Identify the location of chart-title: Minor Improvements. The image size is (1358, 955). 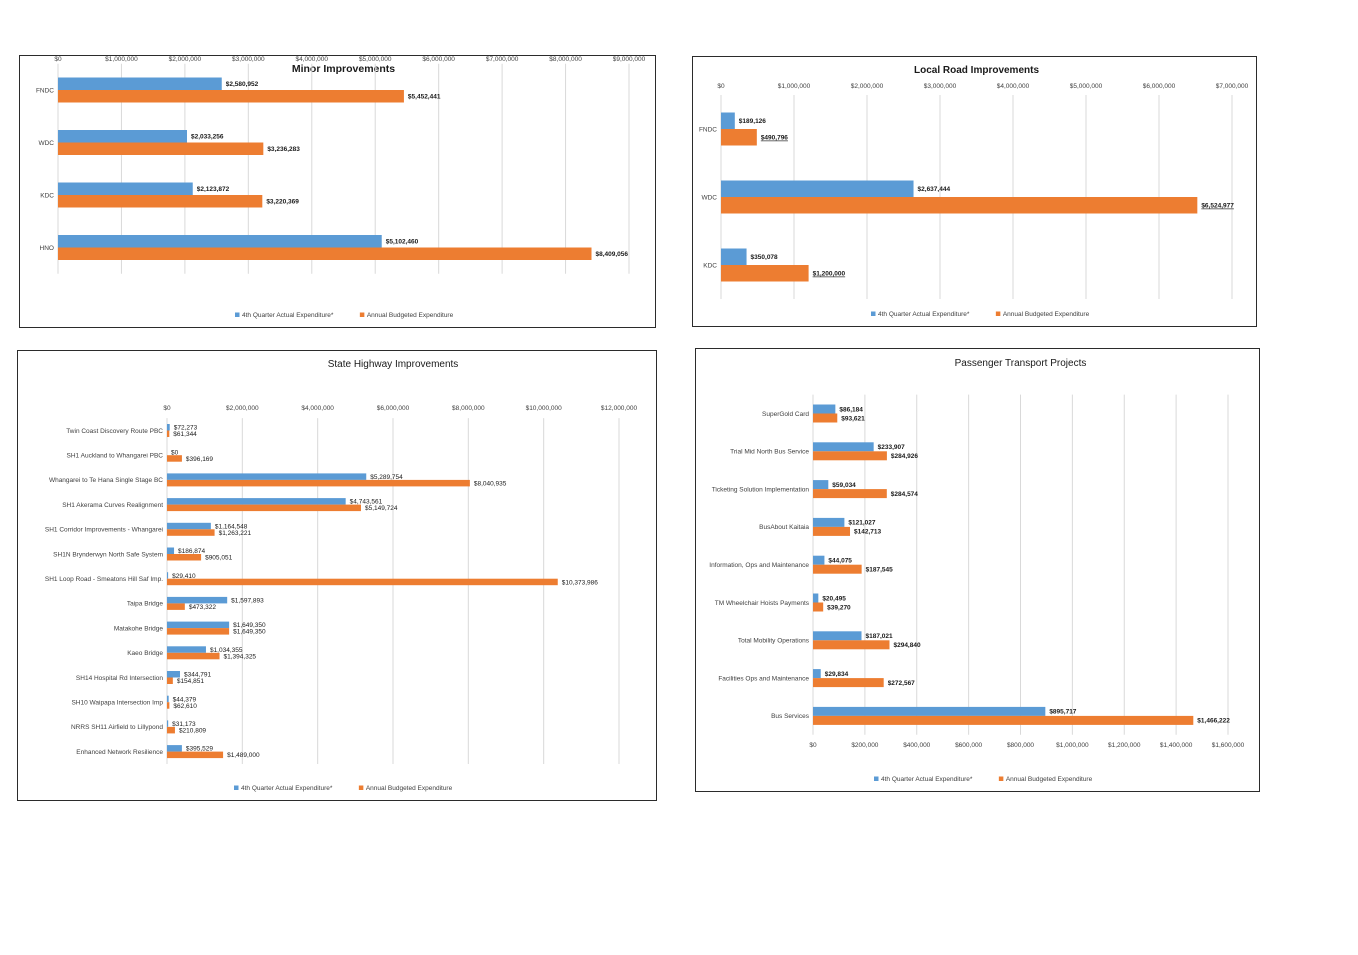
(343, 69).